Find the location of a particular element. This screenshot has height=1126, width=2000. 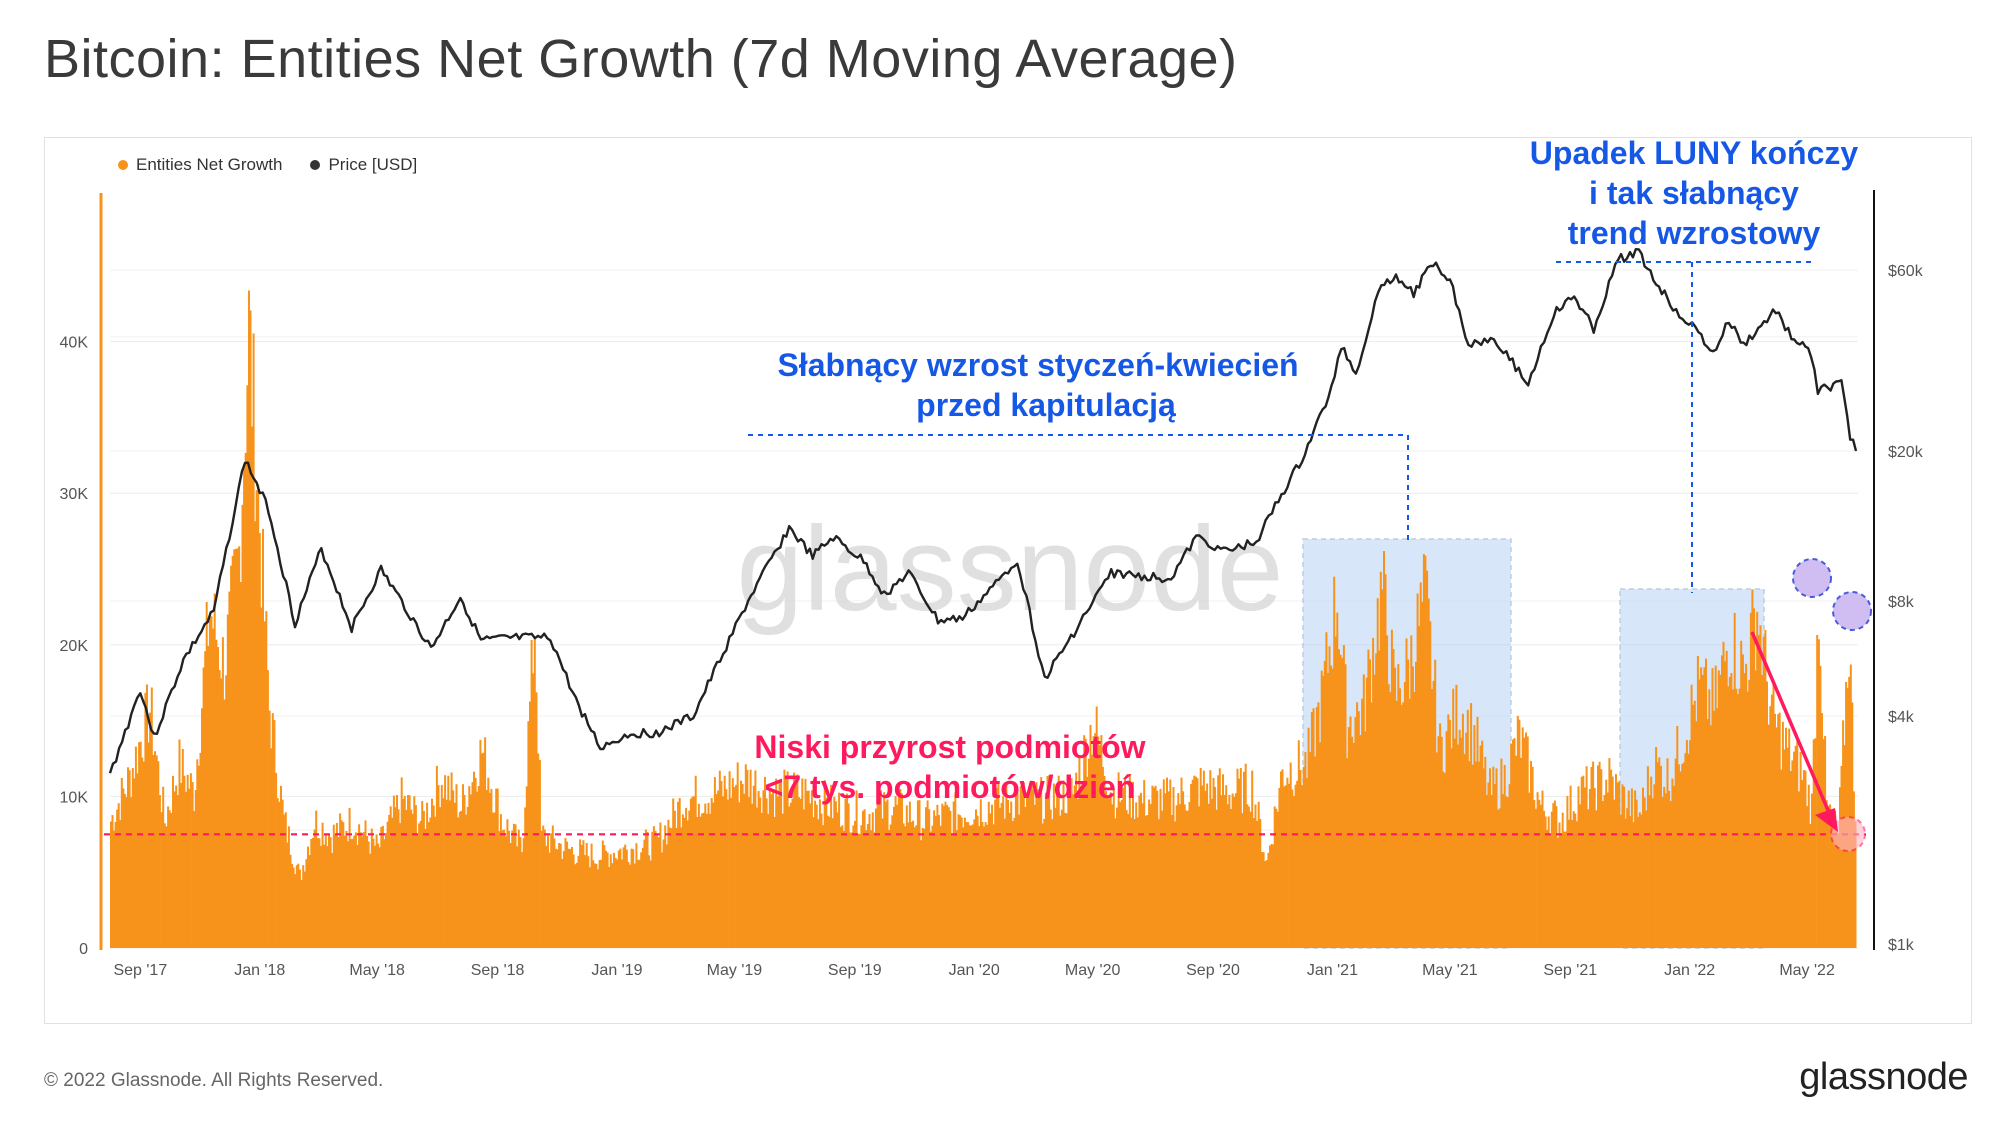

x-tick: May '22 is located at coordinates (1807, 970).